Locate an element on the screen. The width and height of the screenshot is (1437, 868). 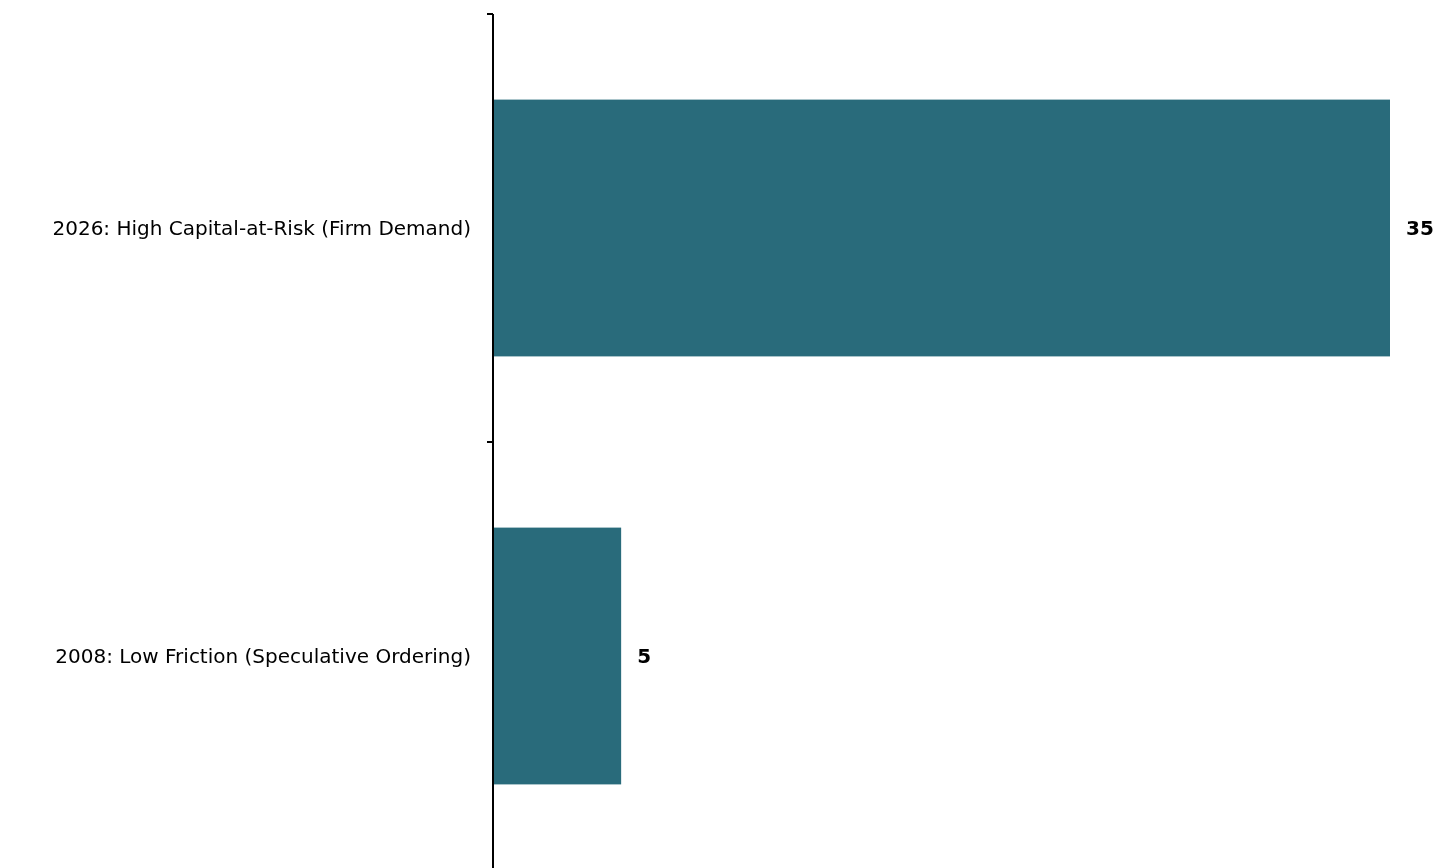
data-label: 5 is located at coordinates (644, 656).